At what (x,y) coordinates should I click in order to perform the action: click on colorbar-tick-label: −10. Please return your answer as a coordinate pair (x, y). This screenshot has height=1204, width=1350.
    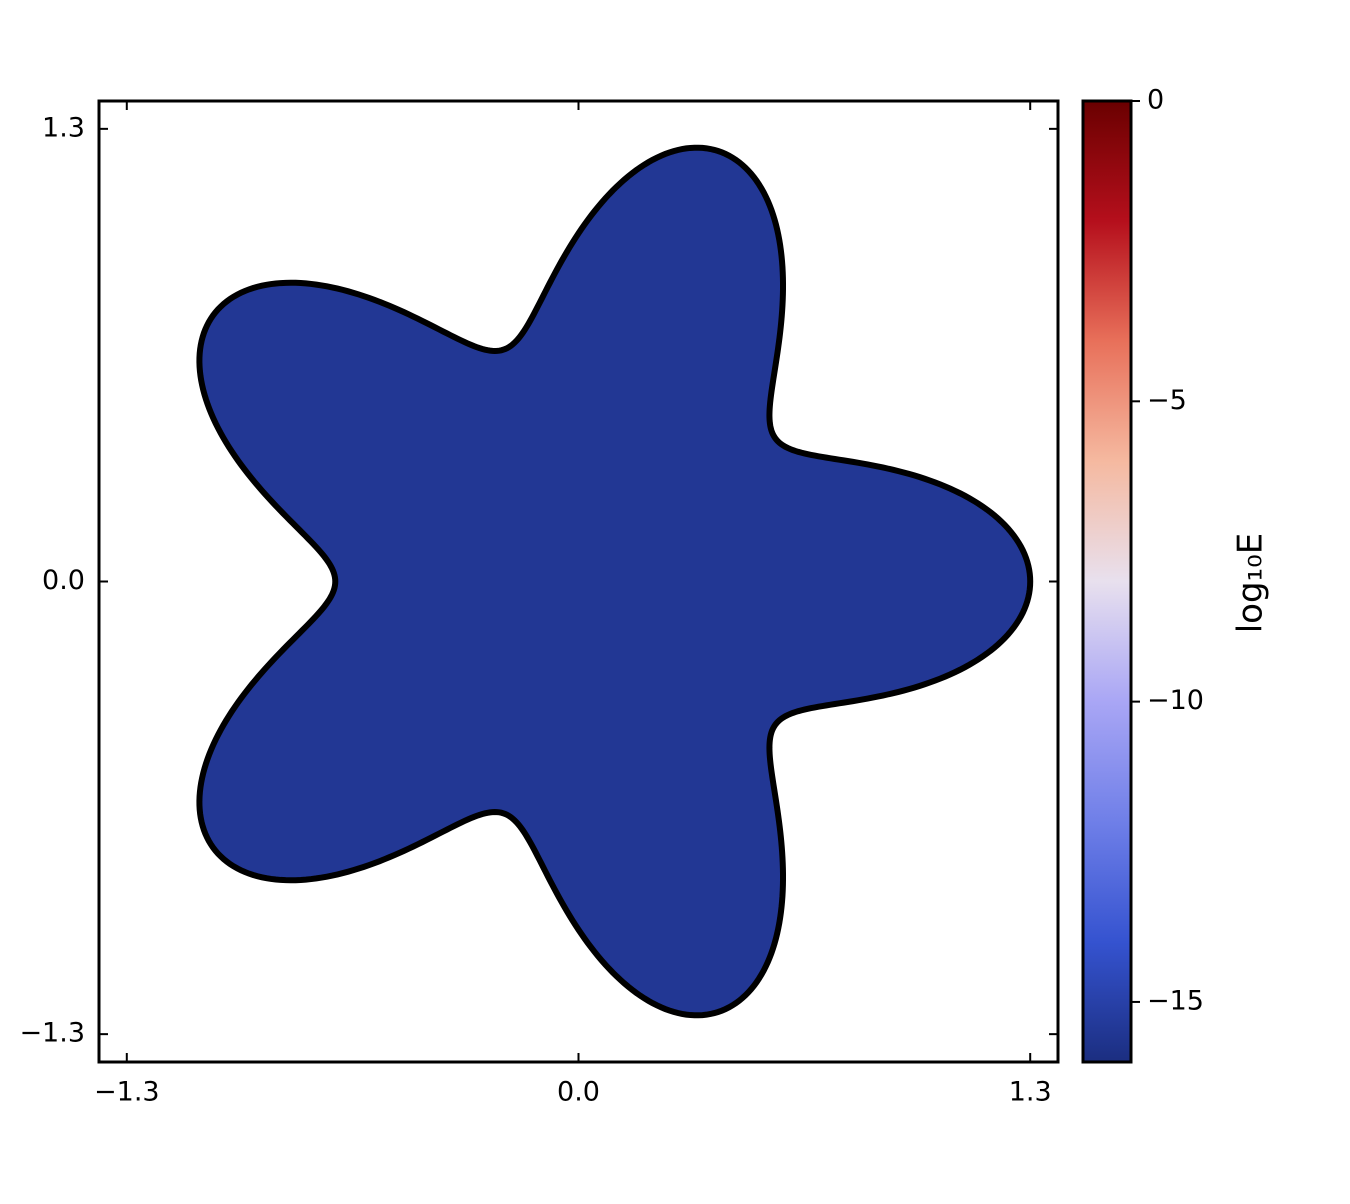
    Looking at the image, I should click on (1175, 700).